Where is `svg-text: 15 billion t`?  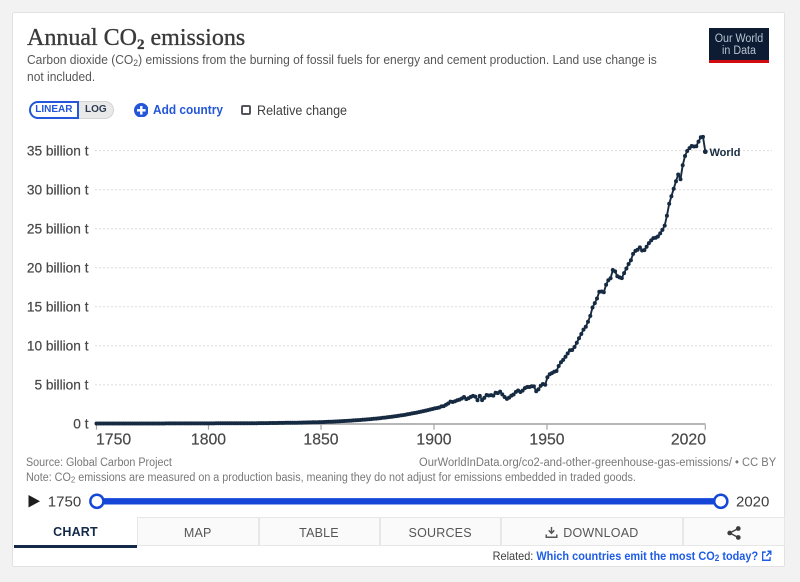 svg-text: 15 billion t is located at coordinates (58, 307).